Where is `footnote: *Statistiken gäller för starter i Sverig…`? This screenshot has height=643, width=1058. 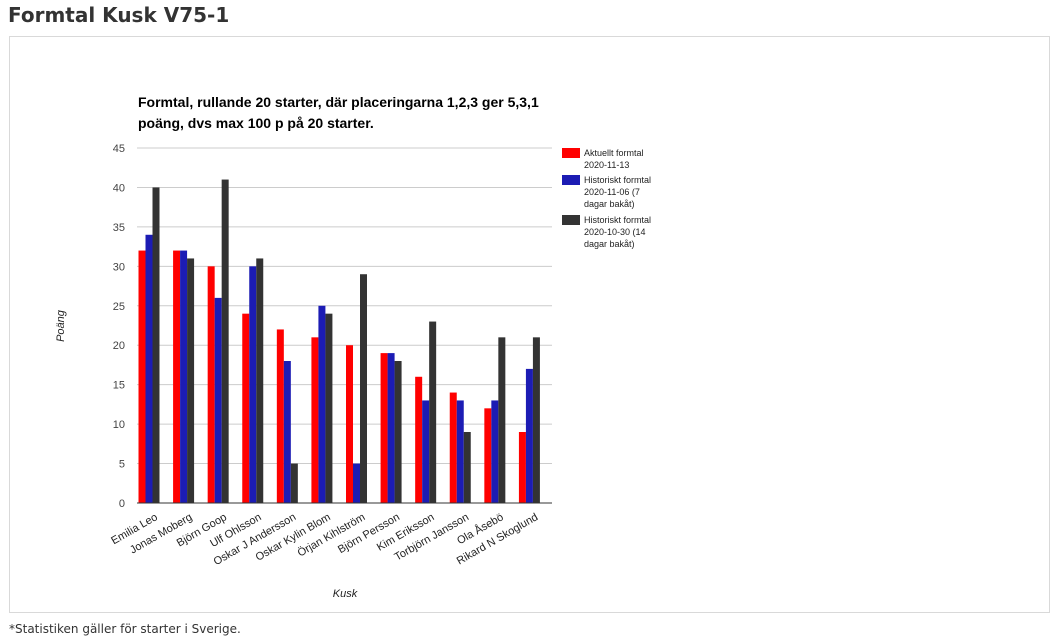
footnote: *Statistiken gäller för starter i Sverig… is located at coordinates (125, 629).